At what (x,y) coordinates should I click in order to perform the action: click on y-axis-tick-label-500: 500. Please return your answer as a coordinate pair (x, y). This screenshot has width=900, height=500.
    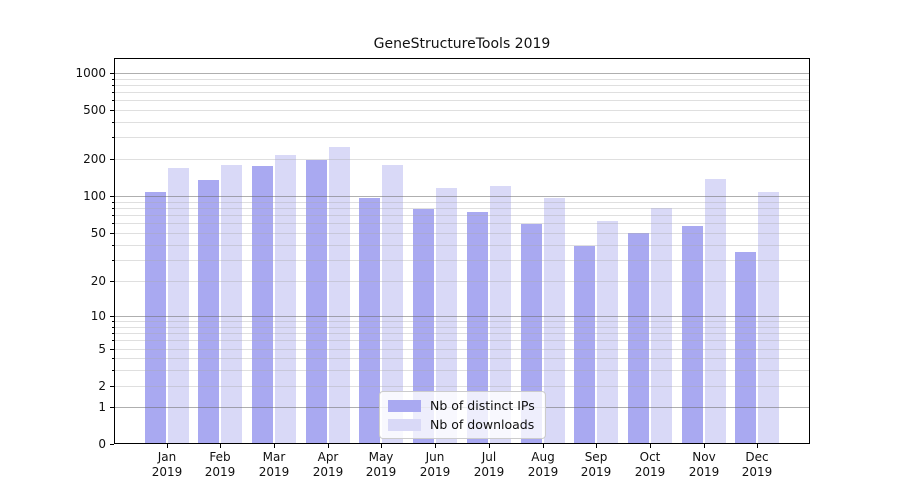
    Looking at the image, I should click on (94, 110).